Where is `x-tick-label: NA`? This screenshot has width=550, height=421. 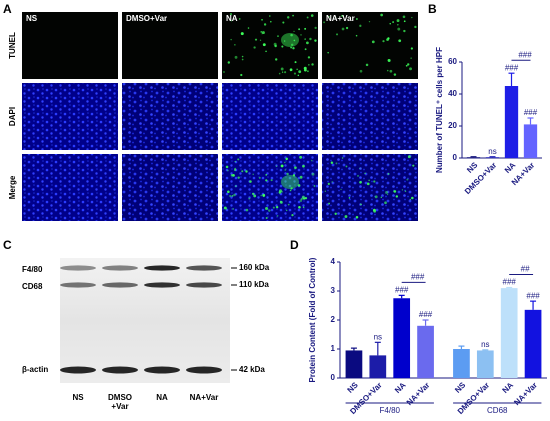 x-tick-label: NA is located at coordinates (510, 167).